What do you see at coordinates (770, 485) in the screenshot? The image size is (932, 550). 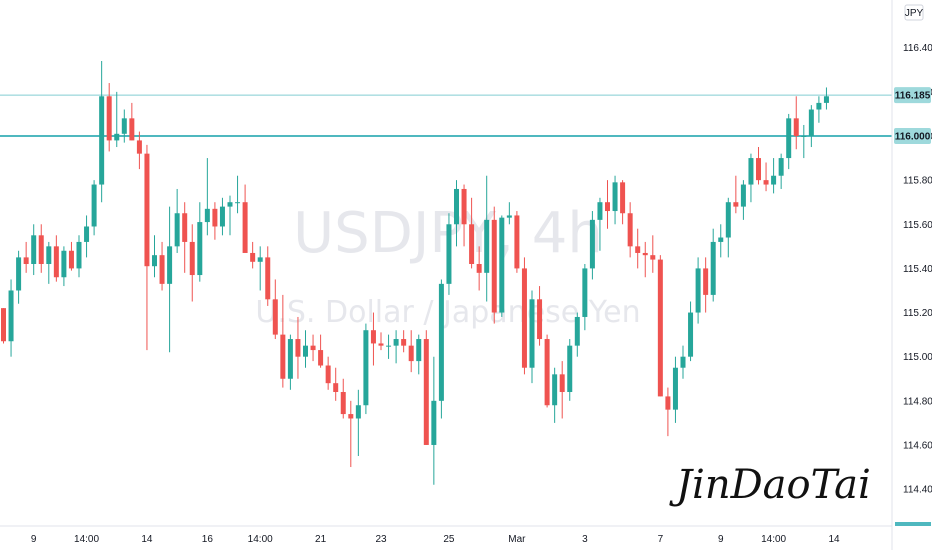 I see `signature: JinDaoTai` at bounding box center [770, 485].